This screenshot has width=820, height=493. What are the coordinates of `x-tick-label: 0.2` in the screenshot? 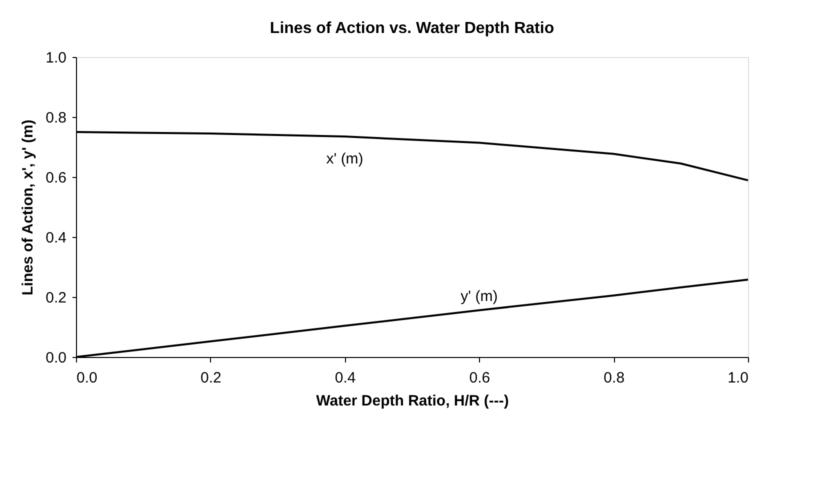 It's located at (211, 378).